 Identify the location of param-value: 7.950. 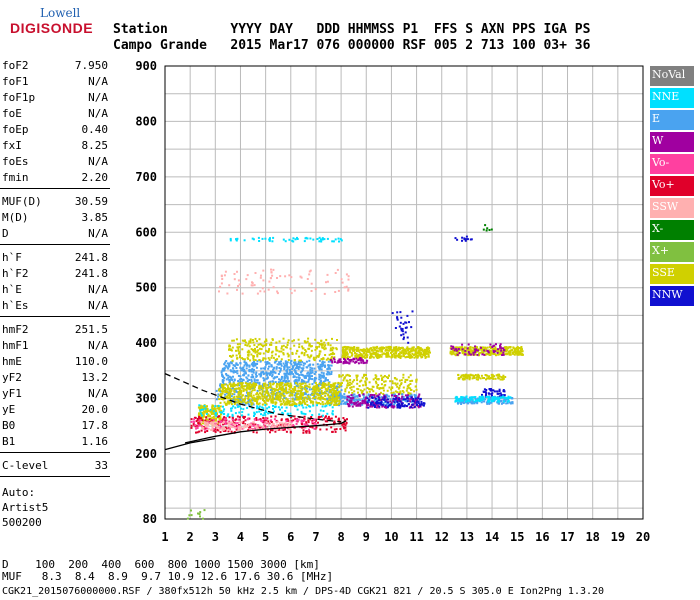
(91, 65).